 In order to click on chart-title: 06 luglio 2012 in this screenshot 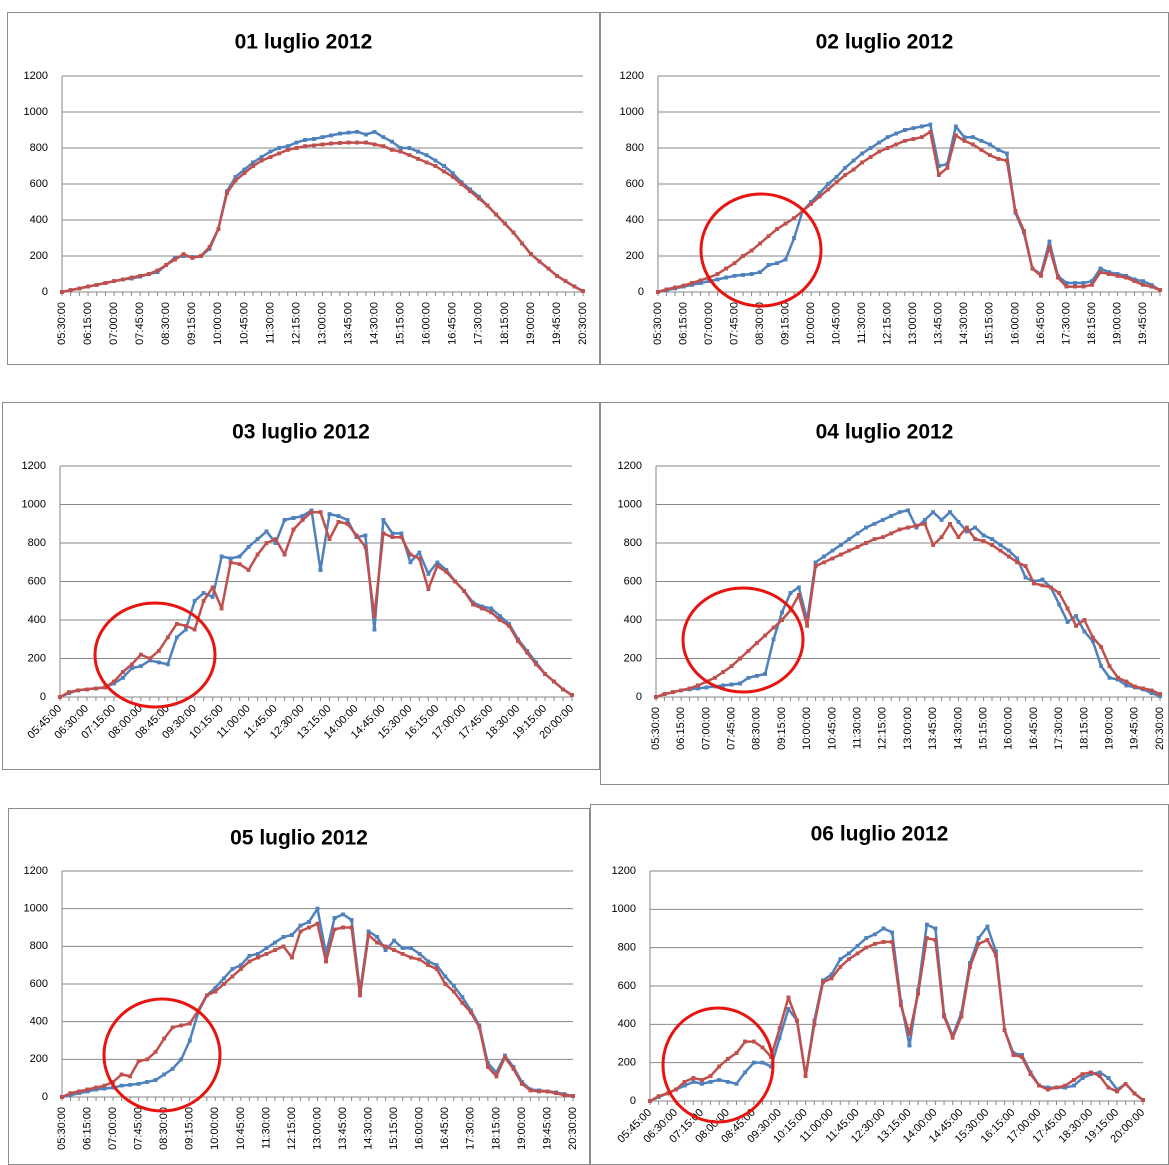, I will do `click(880, 834)`.